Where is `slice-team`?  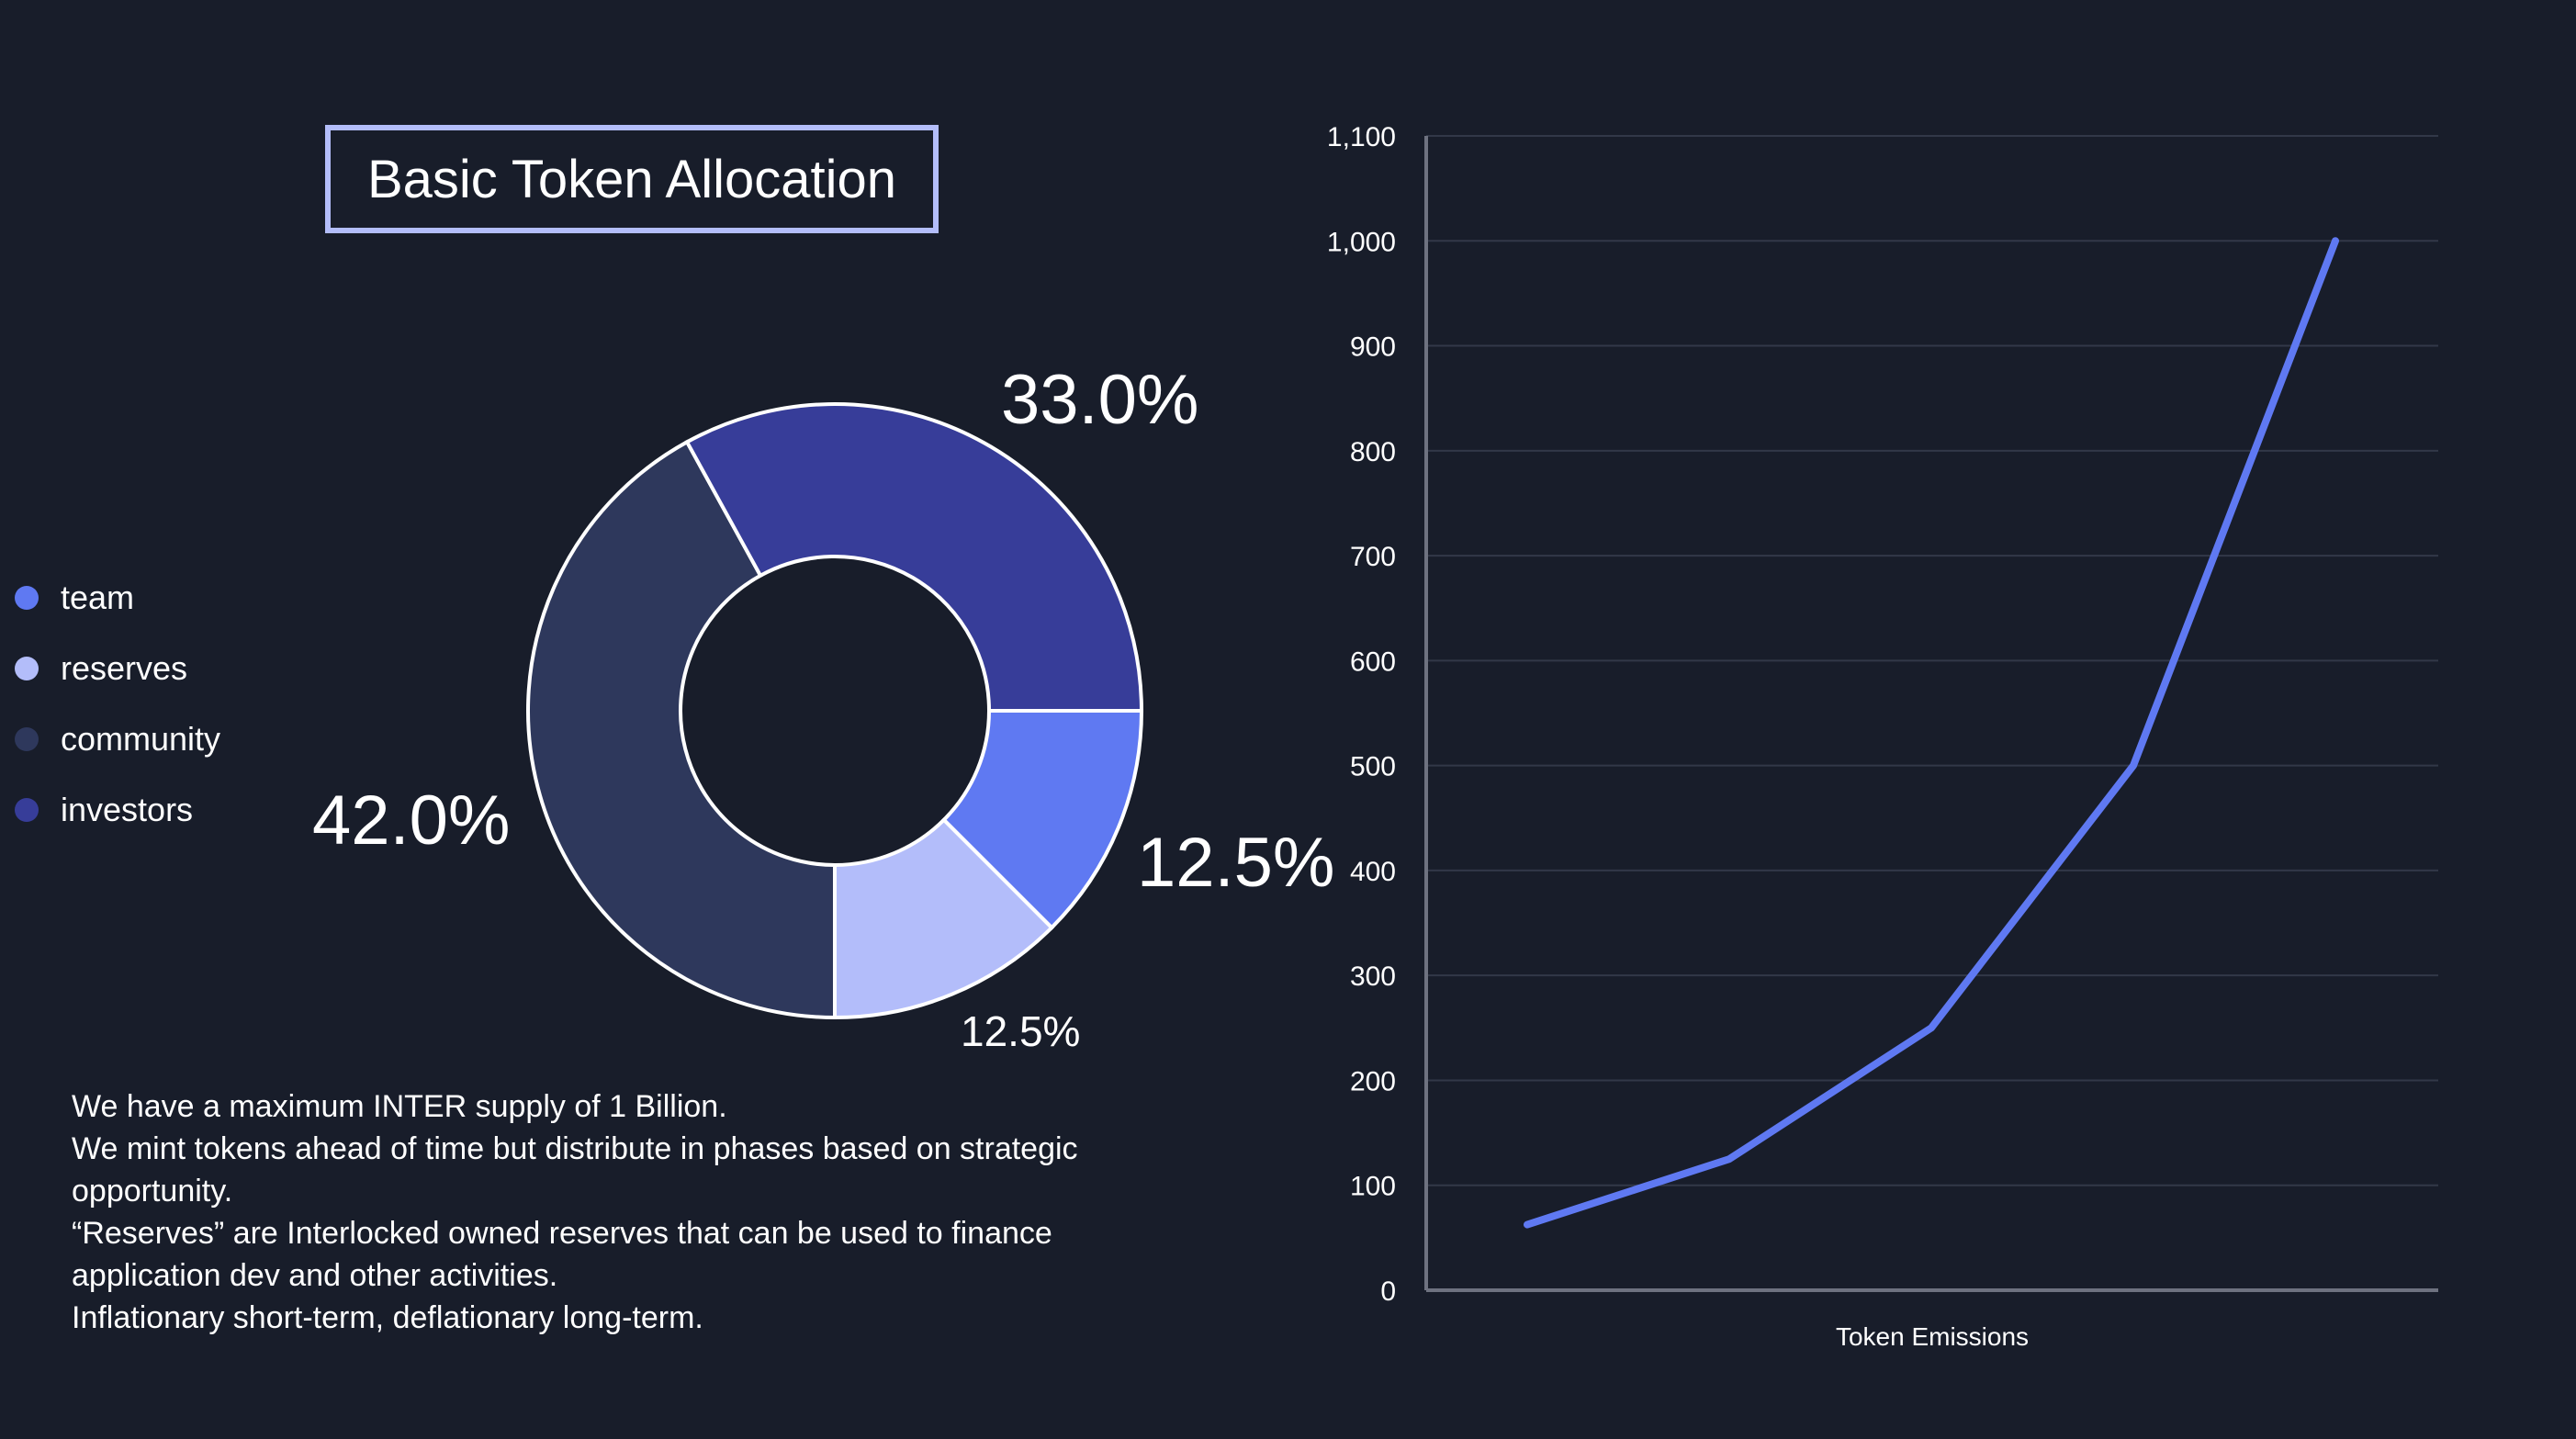
slice-team is located at coordinates (1042, 819).